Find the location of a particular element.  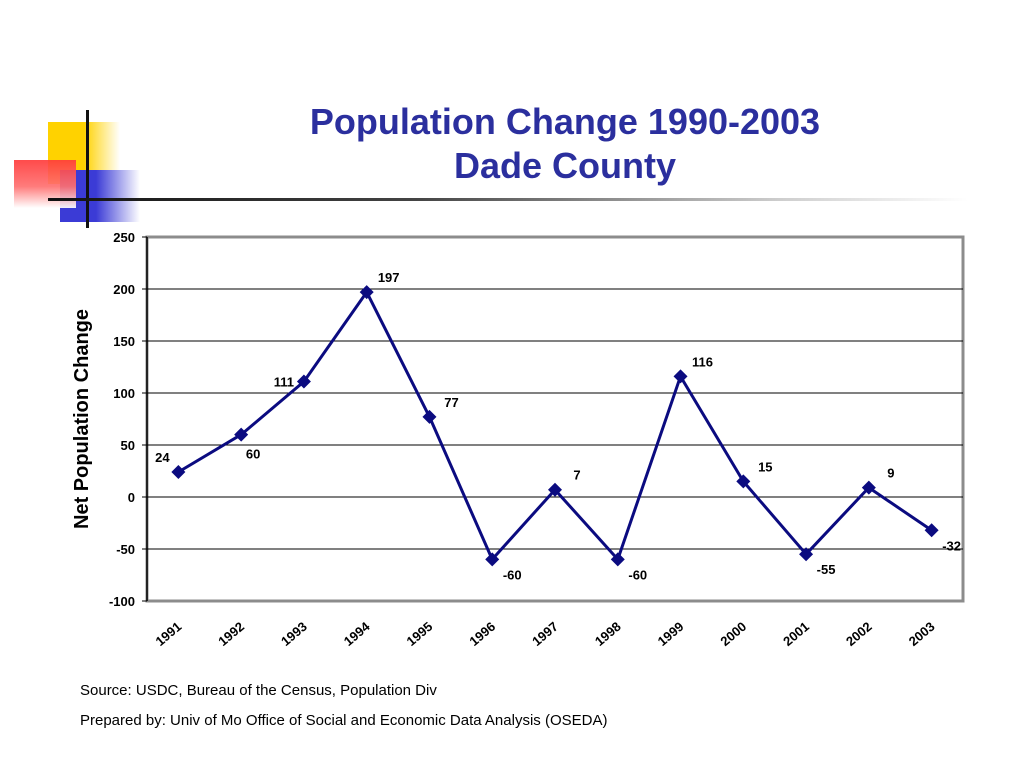

x-tick-label: 1999 is located at coordinates (671, 634).